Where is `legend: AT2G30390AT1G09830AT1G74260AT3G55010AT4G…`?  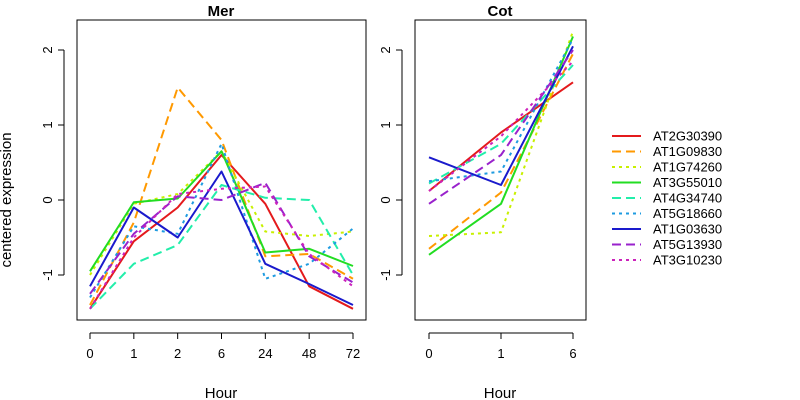 legend: AT2G30390AT1G09830AT1G74260AT3G55010AT4G… is located at coordinates (667, 198).